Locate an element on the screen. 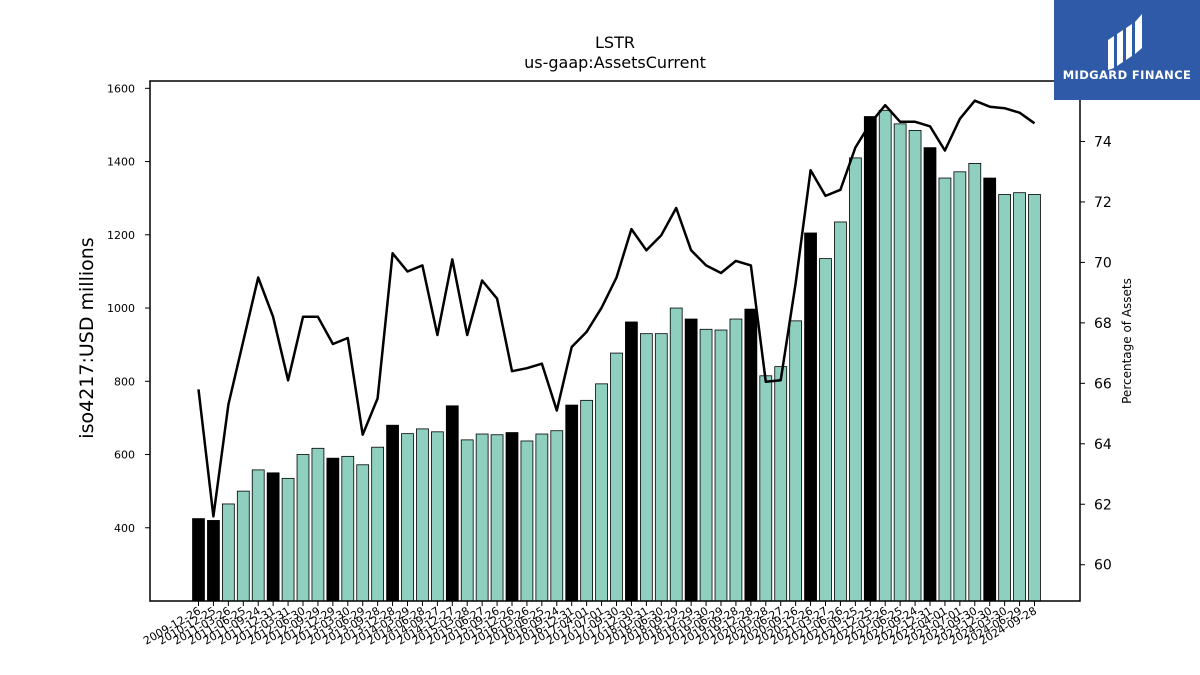 The image size is (1200, 675). y-tick-label: 1000 is located at coordinates (121, 308).